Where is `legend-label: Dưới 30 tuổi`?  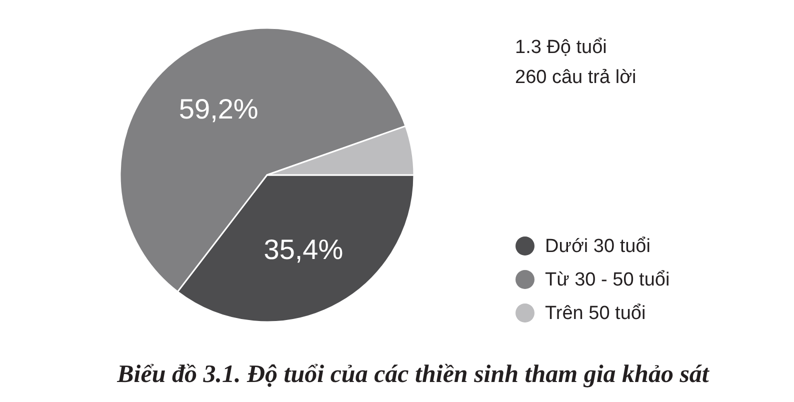
legend-label: Dưới 30 tuổi is located at coordinates (597, 246).